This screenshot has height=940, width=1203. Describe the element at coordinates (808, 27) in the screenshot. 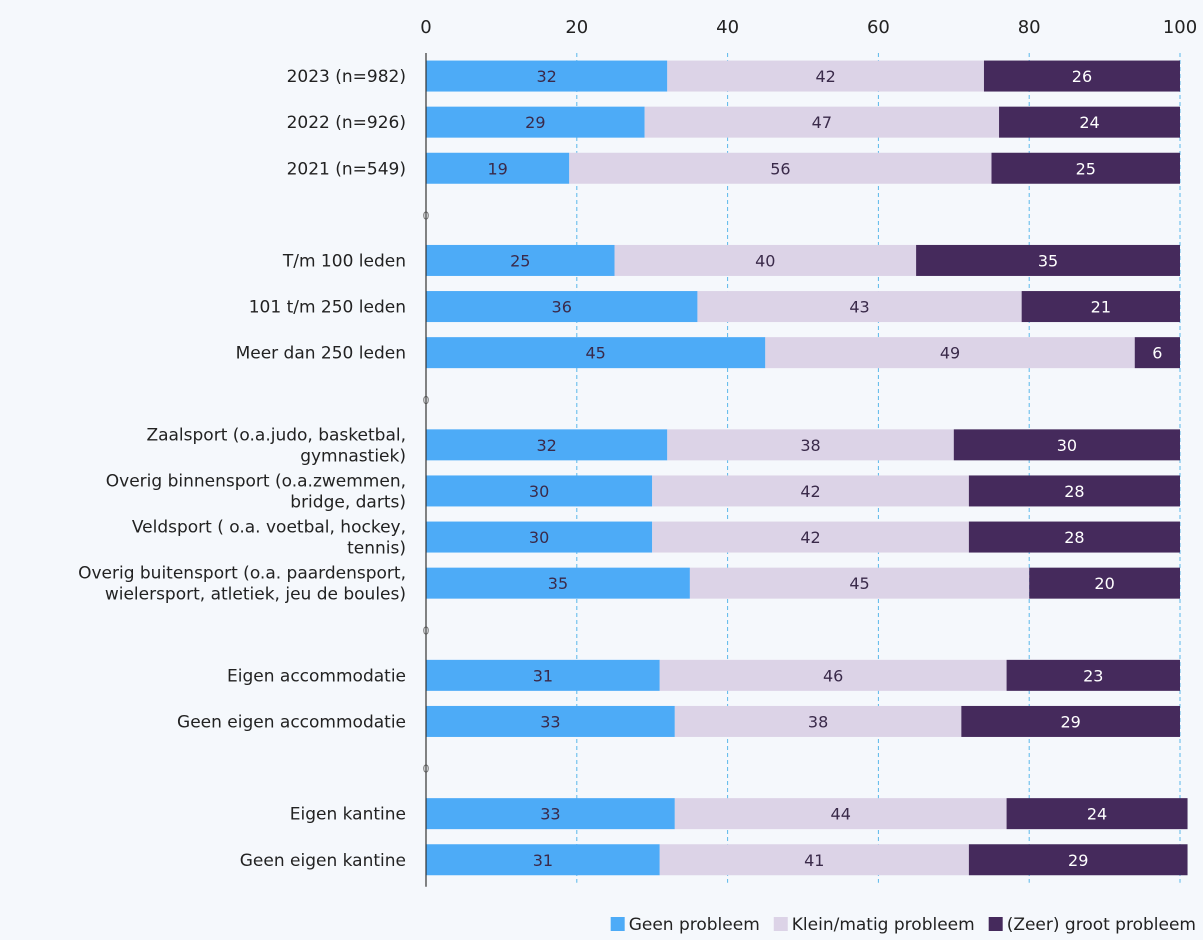

I see `x-axis: 0 20 40 60 80 100` at that location.